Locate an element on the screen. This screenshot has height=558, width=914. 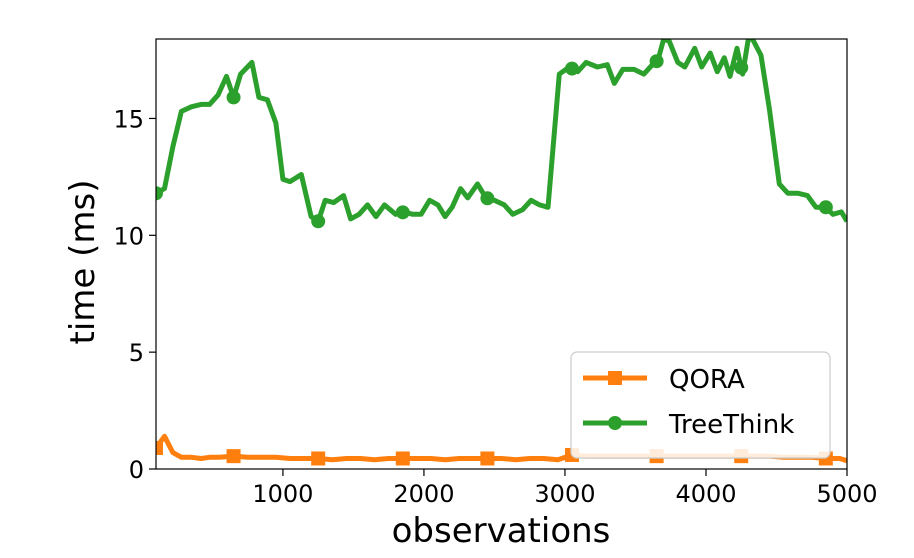
y-tick-label: 10 is located at coordinates (128, 236).